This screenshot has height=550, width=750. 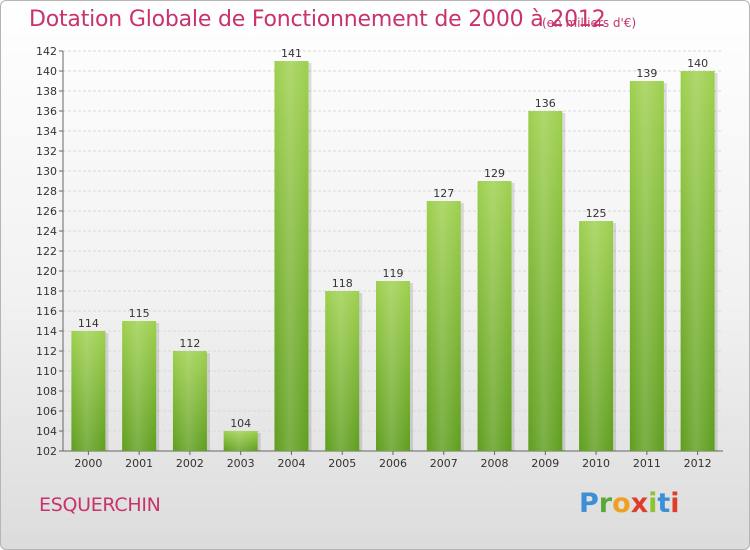 What do you see at coordinates (342, 463) in the screenshot?
I see `x-tick-label: 2005` at bounding box center [342, 463].